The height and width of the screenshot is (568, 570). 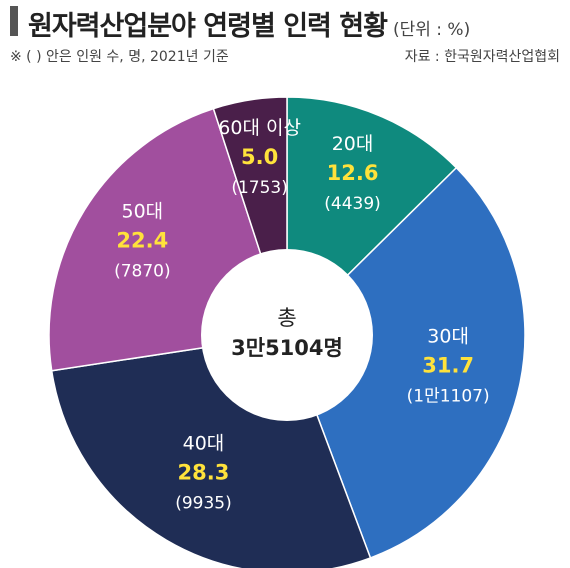 I want to click on label-value-60plus: 5.0, so click(x=259, y=157).